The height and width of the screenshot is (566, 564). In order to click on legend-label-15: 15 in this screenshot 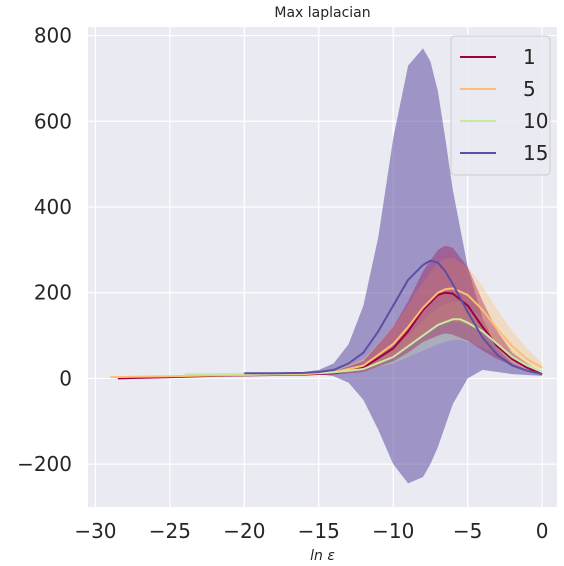, I will do `click(535, 153)`.